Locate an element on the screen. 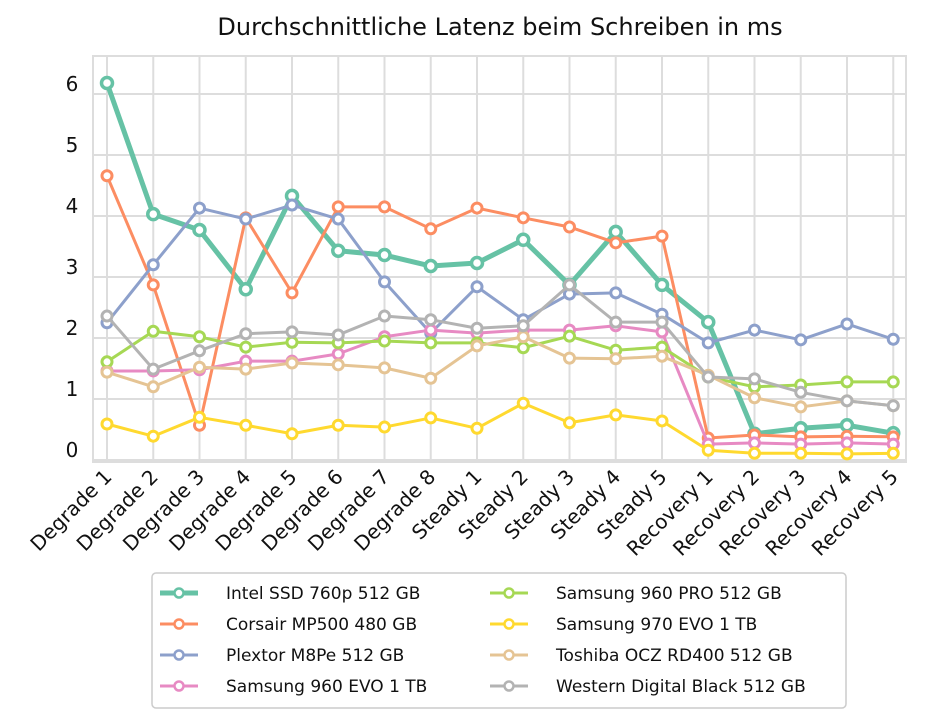  legend-item: Samsung 970 EVO 1 TB is located at coordinates (623, 625).